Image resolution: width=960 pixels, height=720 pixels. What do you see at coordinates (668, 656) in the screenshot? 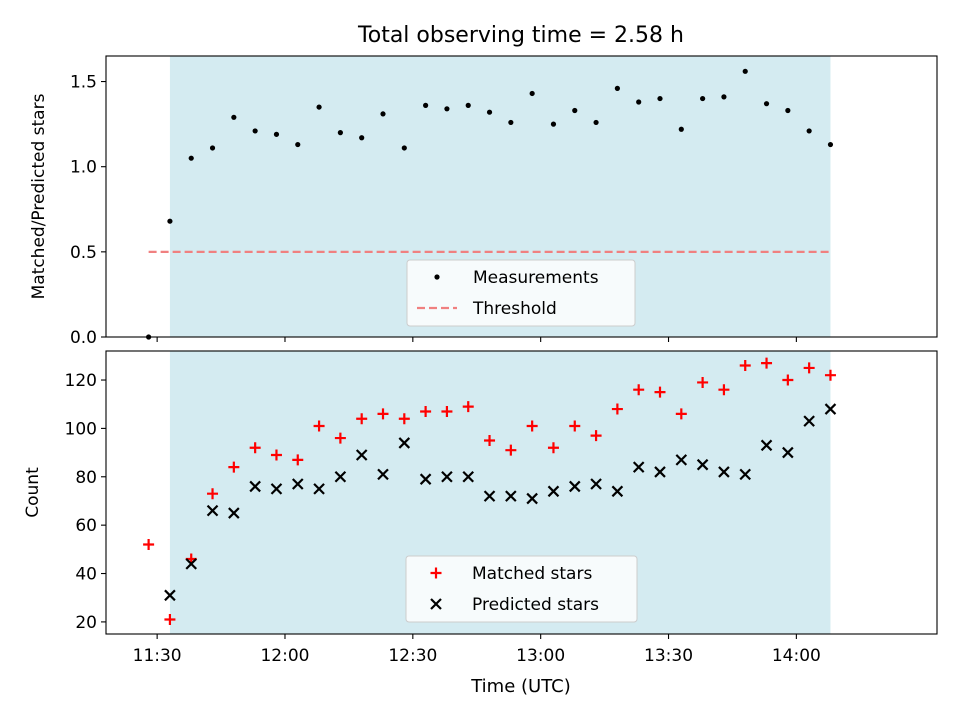
I see `x-tick-label: 13:30` at bounding box center [668, 656].